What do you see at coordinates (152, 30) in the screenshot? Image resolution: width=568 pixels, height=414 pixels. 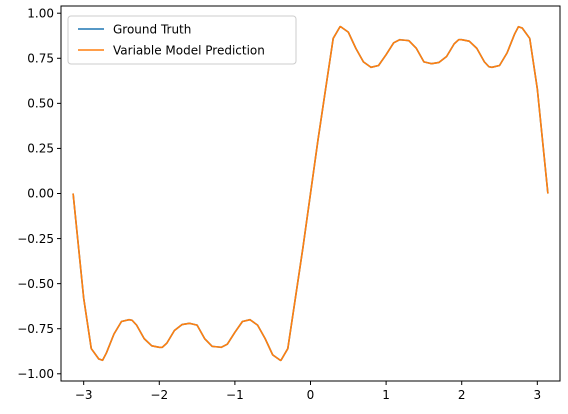 I see `legend-label-ground-truth: Ground Truth` at bounding box center [152, 30].